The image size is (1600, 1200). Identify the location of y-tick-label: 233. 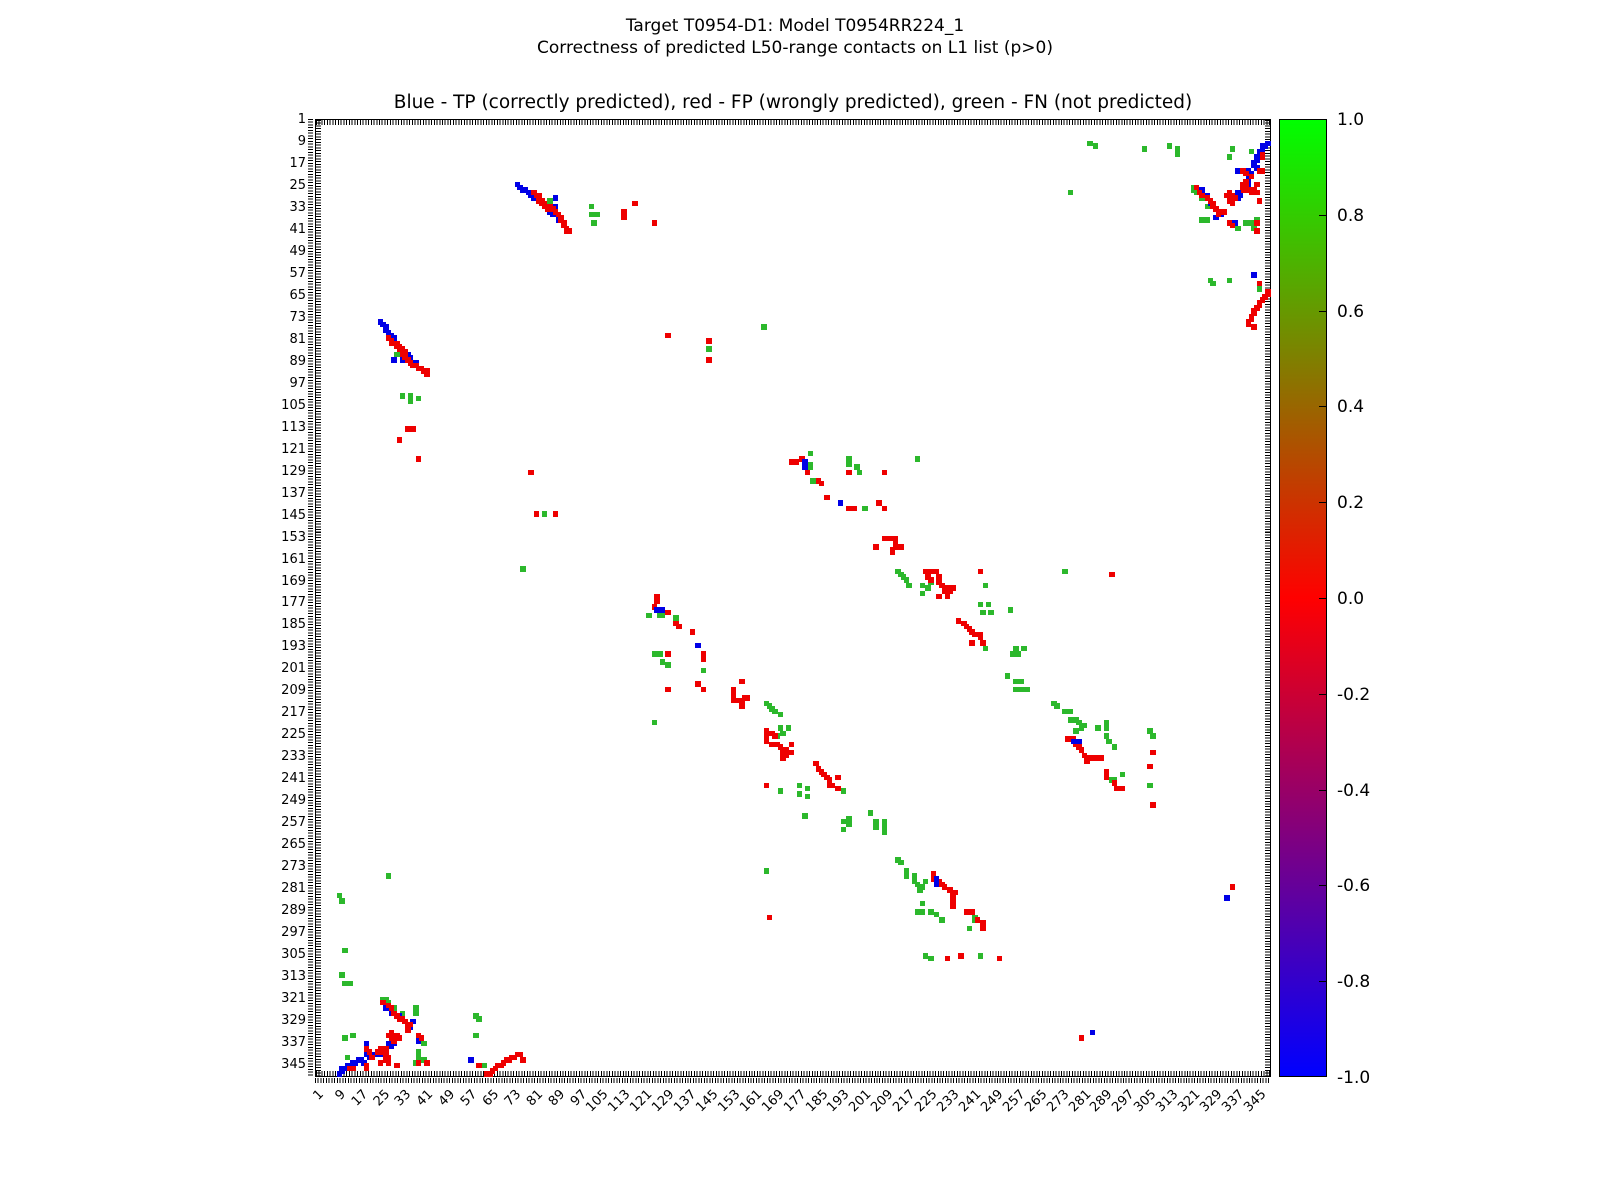
(293, 757).